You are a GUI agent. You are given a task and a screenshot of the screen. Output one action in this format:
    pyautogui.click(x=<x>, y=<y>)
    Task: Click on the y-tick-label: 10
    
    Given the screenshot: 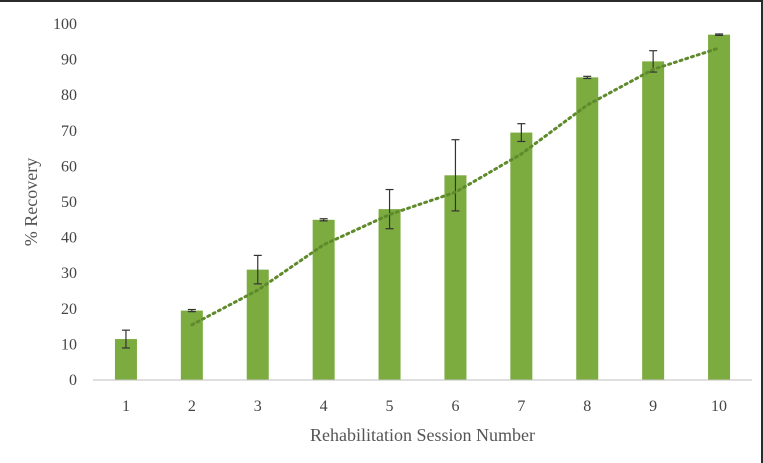 What is the action you would take?
    pyautogui.click(x=69, y=344)
    